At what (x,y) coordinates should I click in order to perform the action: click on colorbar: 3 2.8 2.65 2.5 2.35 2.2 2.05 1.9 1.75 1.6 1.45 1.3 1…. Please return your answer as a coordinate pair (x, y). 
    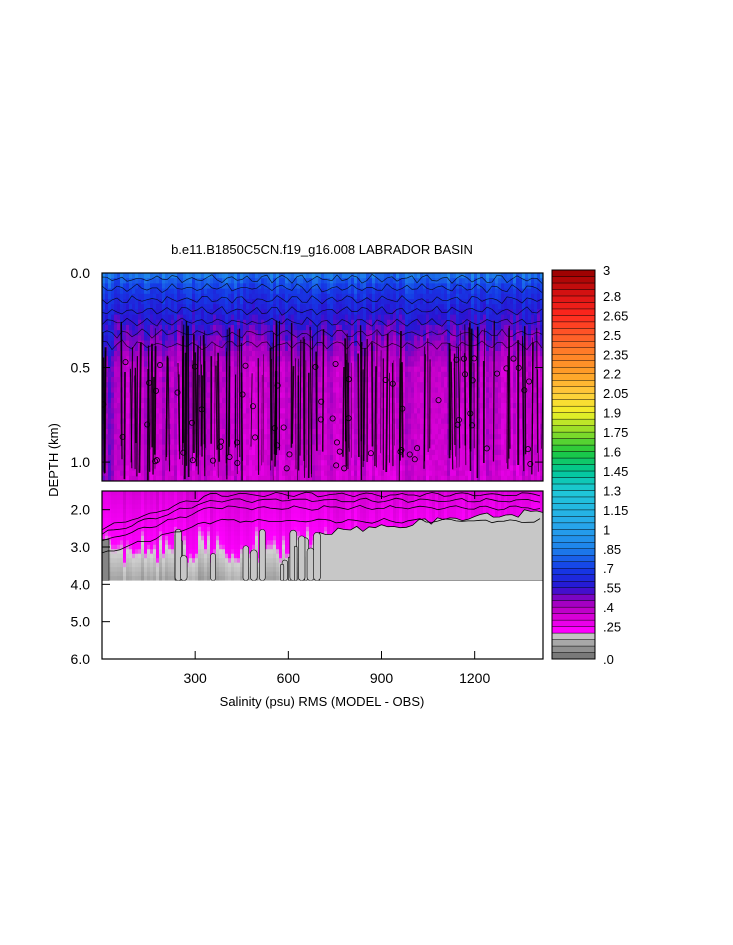
    Looking at the image, I should click on (589, 465).